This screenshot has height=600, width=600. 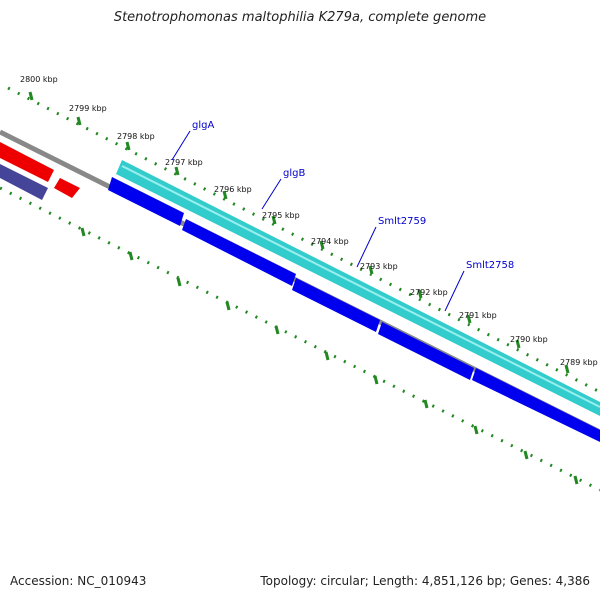 What do you see at coordinates (402, 221) in the screenshot?
I see `gene-label: Smlt2759` at bounding box center [402, 221].